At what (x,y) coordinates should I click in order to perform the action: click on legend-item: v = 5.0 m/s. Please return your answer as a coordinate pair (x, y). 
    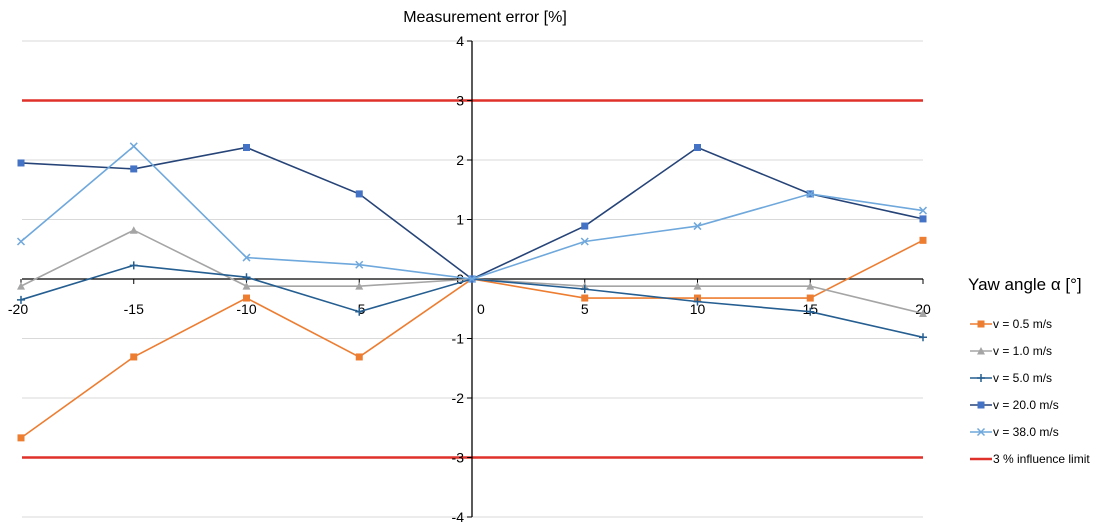
    Looking at the image, I should click on (1011, 378).